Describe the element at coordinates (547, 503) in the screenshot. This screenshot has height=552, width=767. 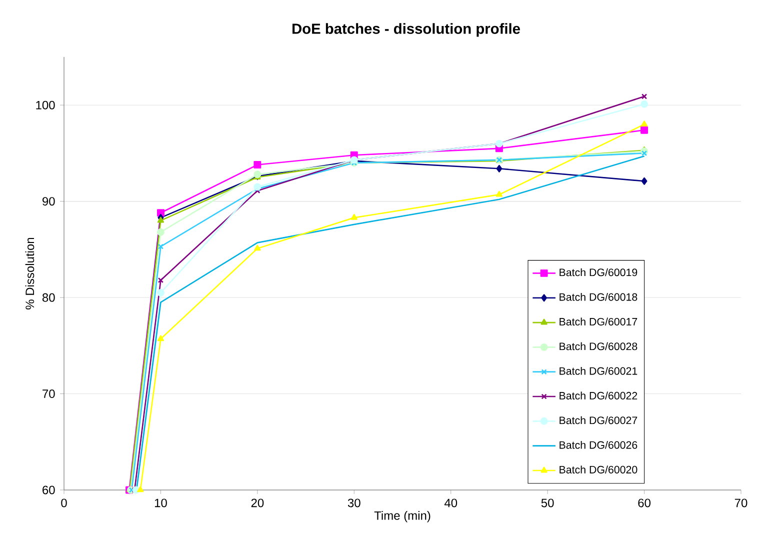
I see `x-tick-label: 50` at that location.